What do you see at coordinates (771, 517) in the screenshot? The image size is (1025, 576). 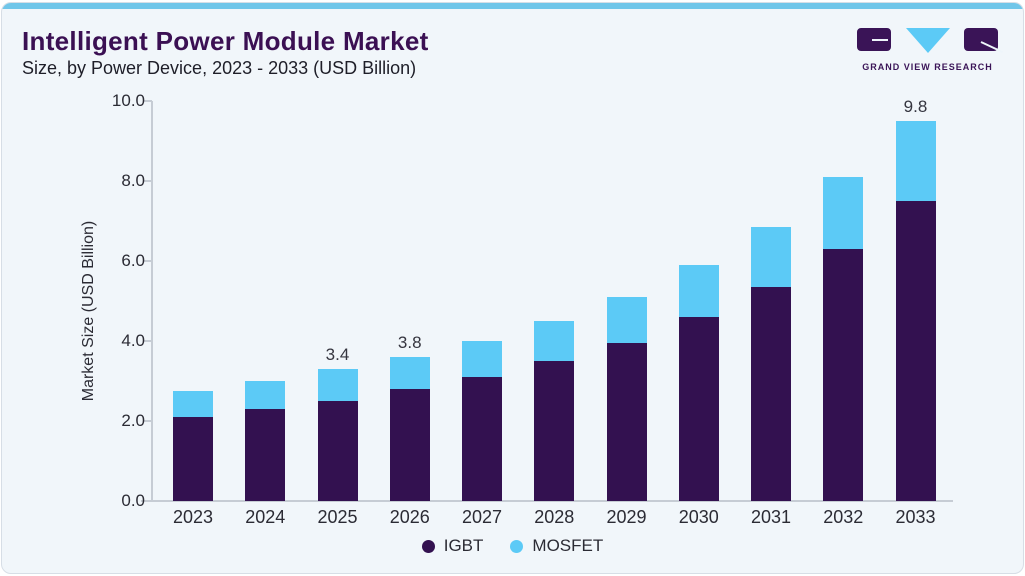 I see `x-axis-label-2031: 2031` at bounding box center [771, 517].